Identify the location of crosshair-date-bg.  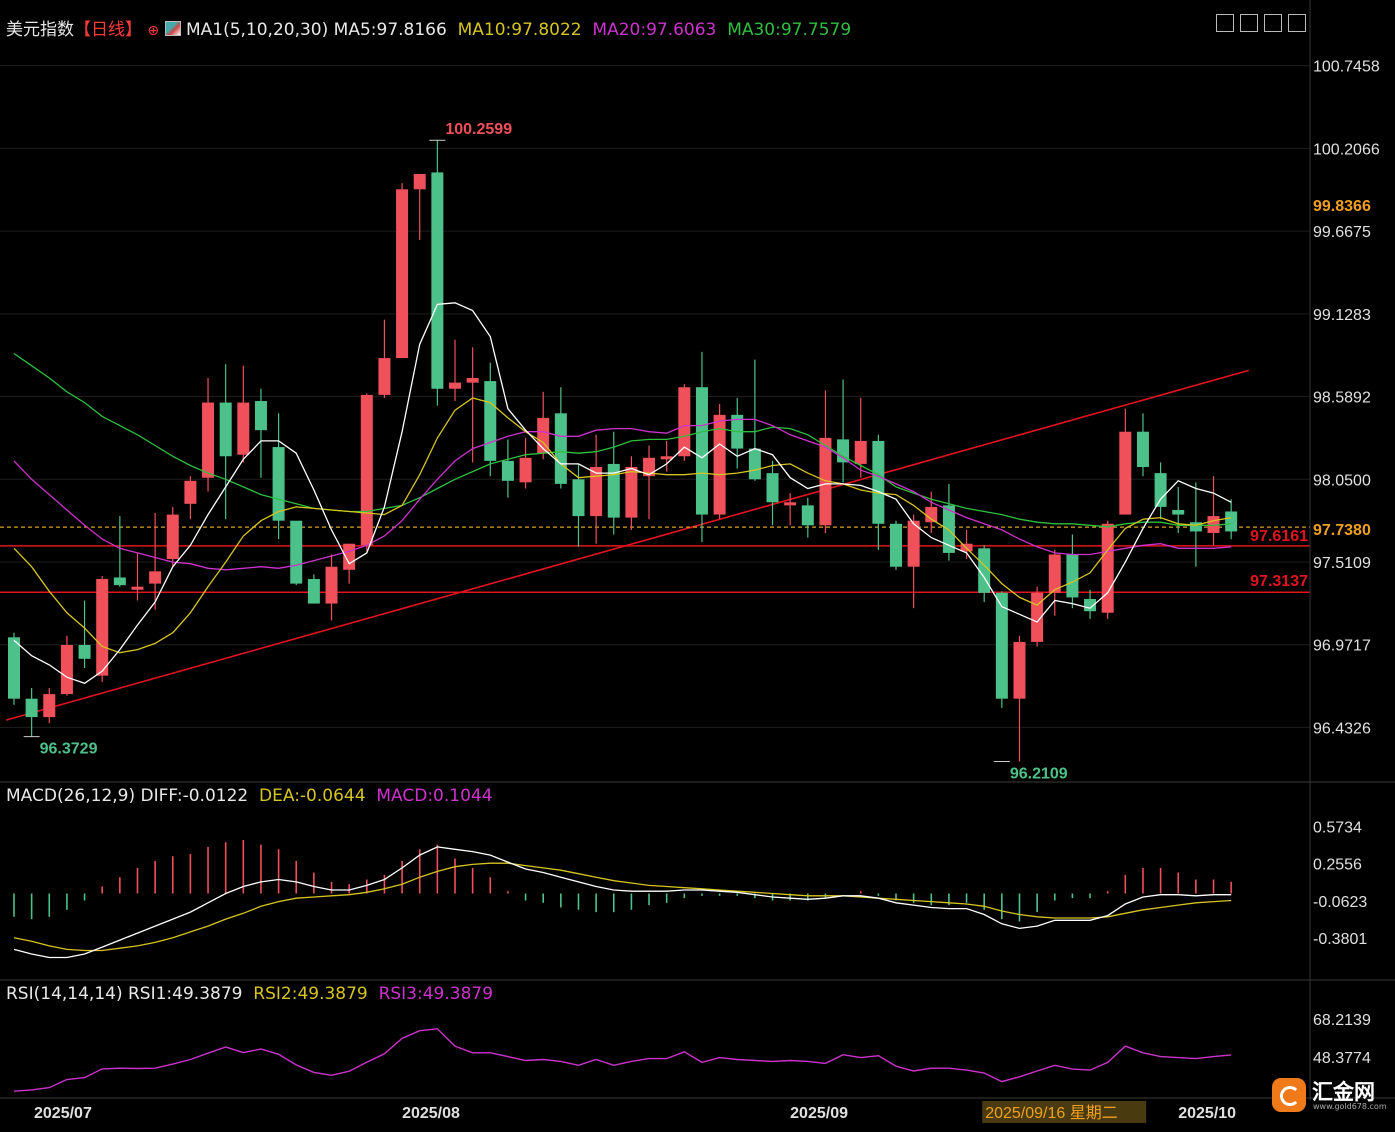
(1064, 1112).